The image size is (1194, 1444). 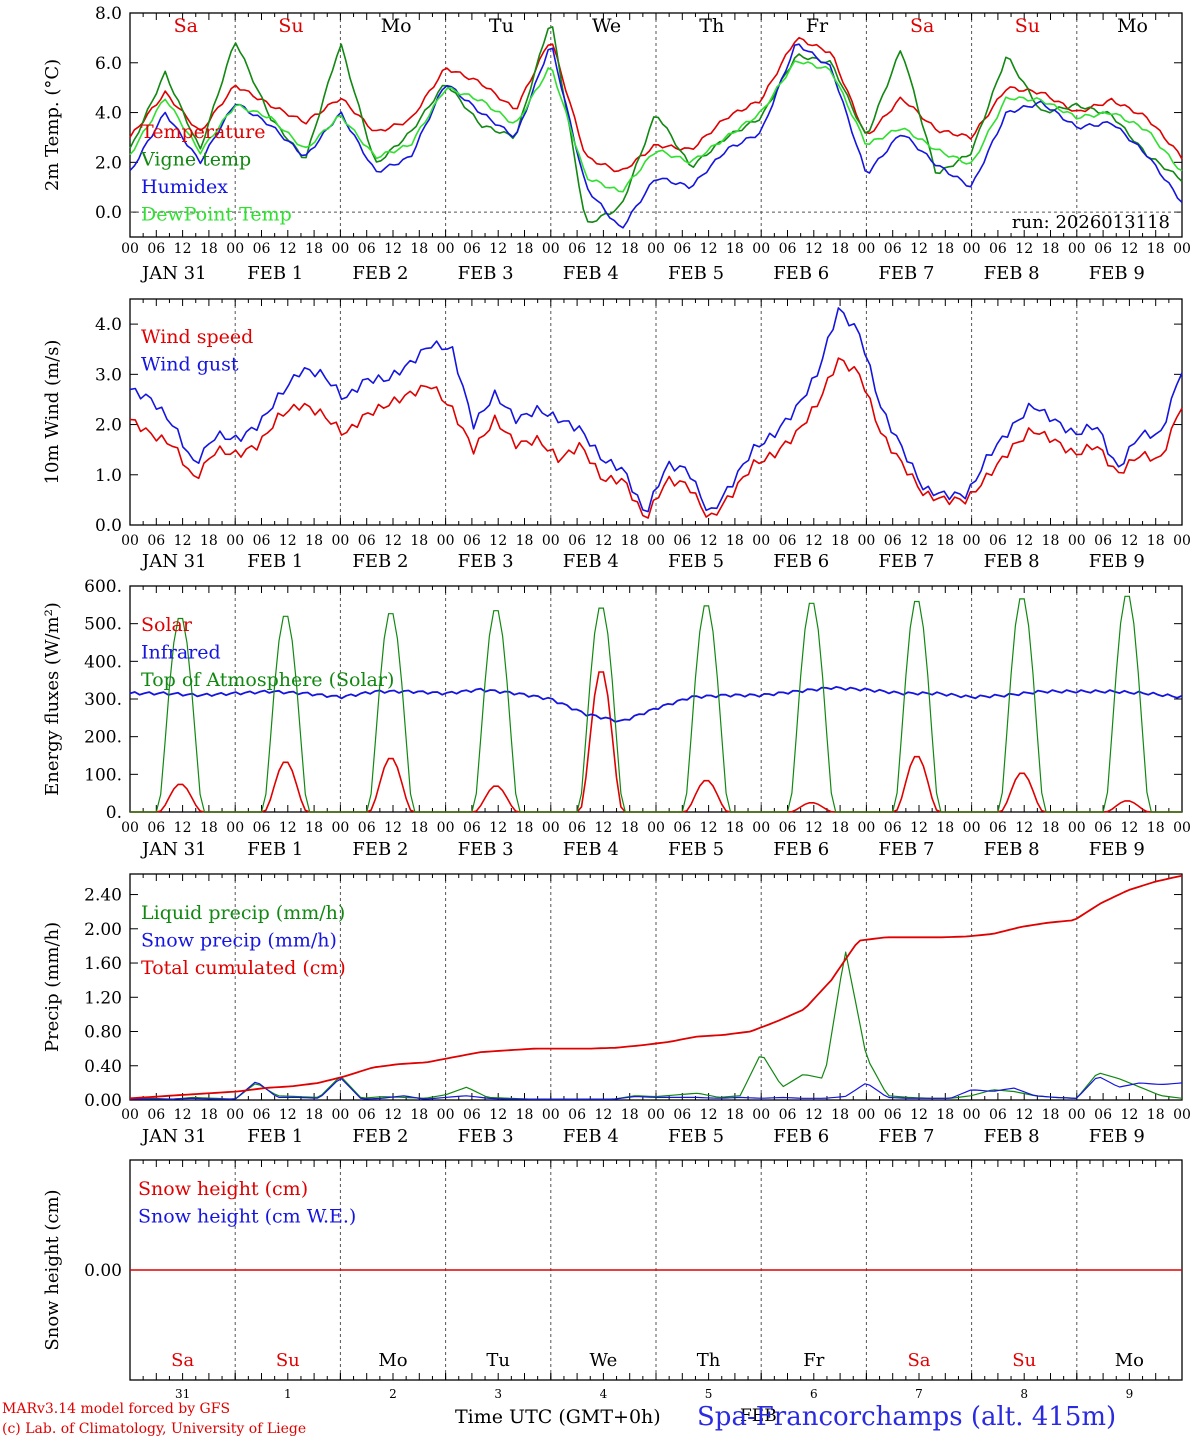 I want to click on y-tick-label: 3.0, so click(x=108, y=375).